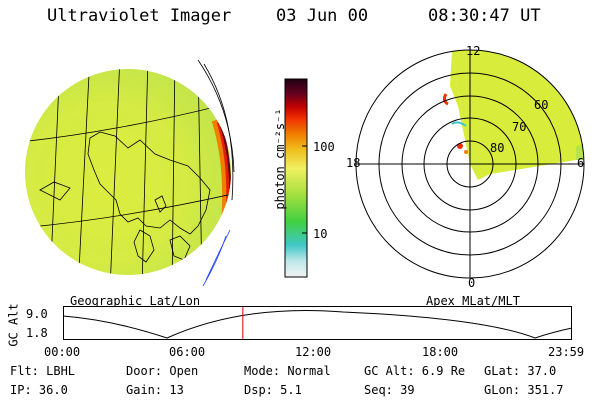  Describe the element at coordinates (520, 371) in the screenshot. I see `glat-info: GLat: 37.0` at that location.